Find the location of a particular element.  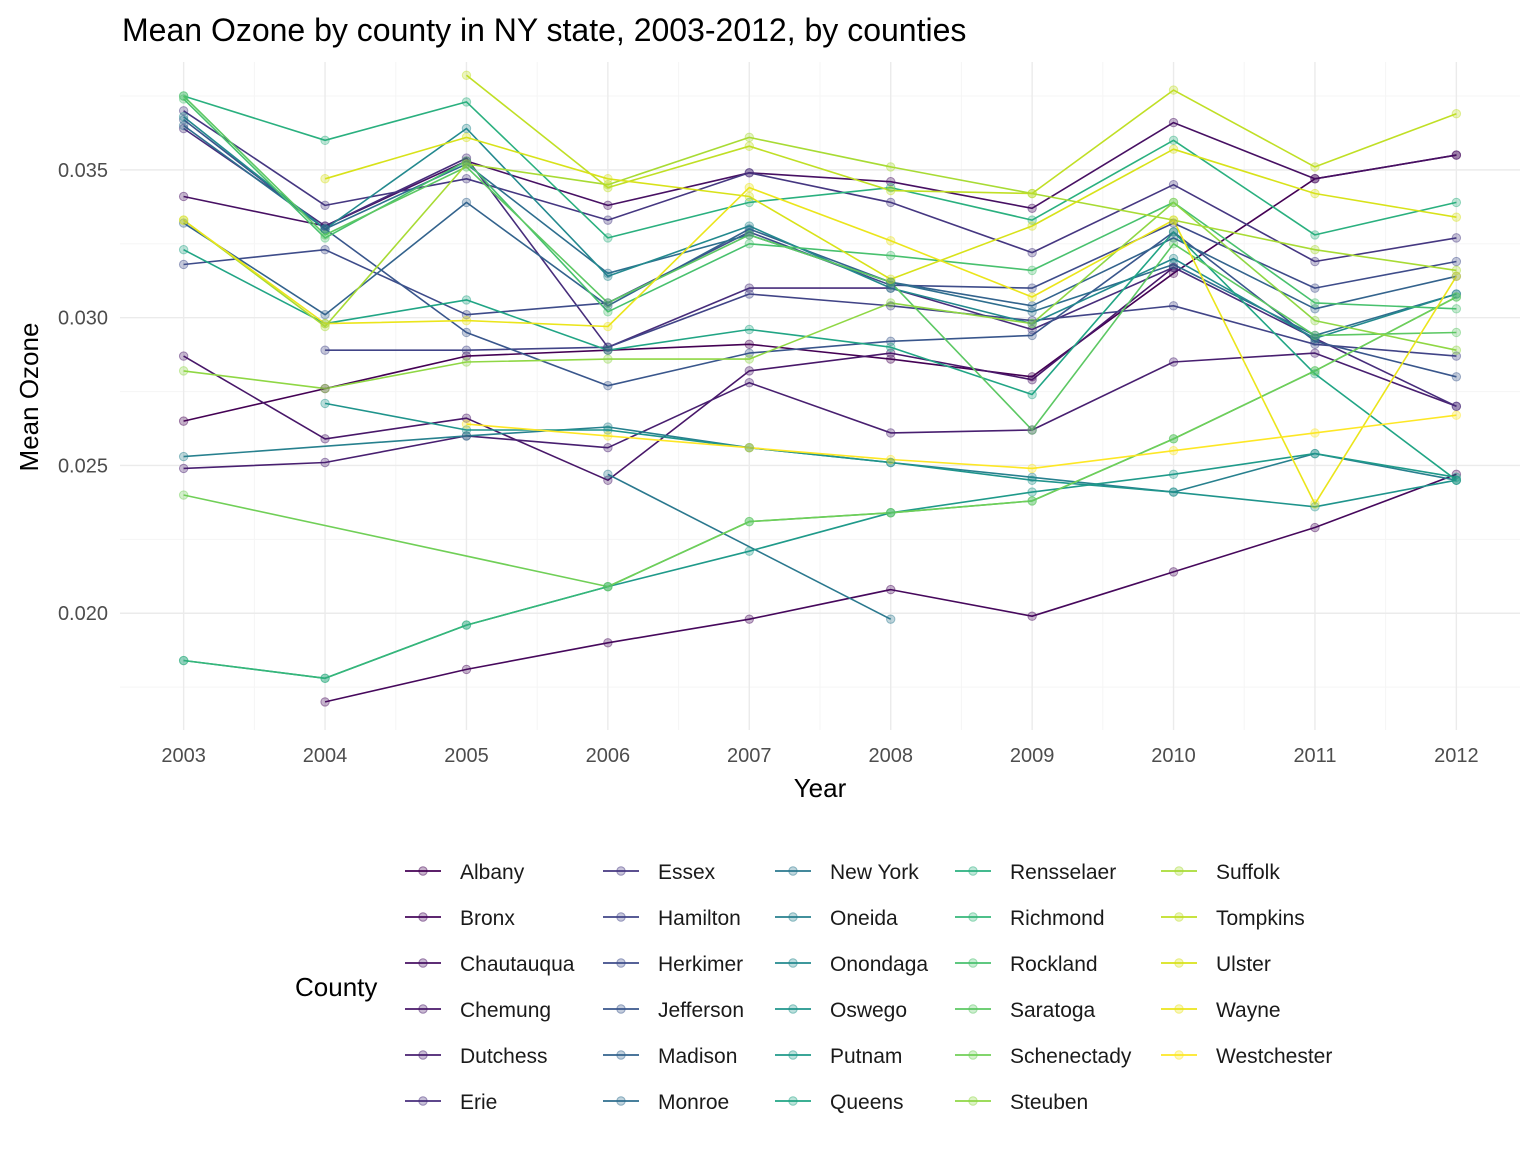

legend-label: Monroe is located at coordinates (693, 1102).